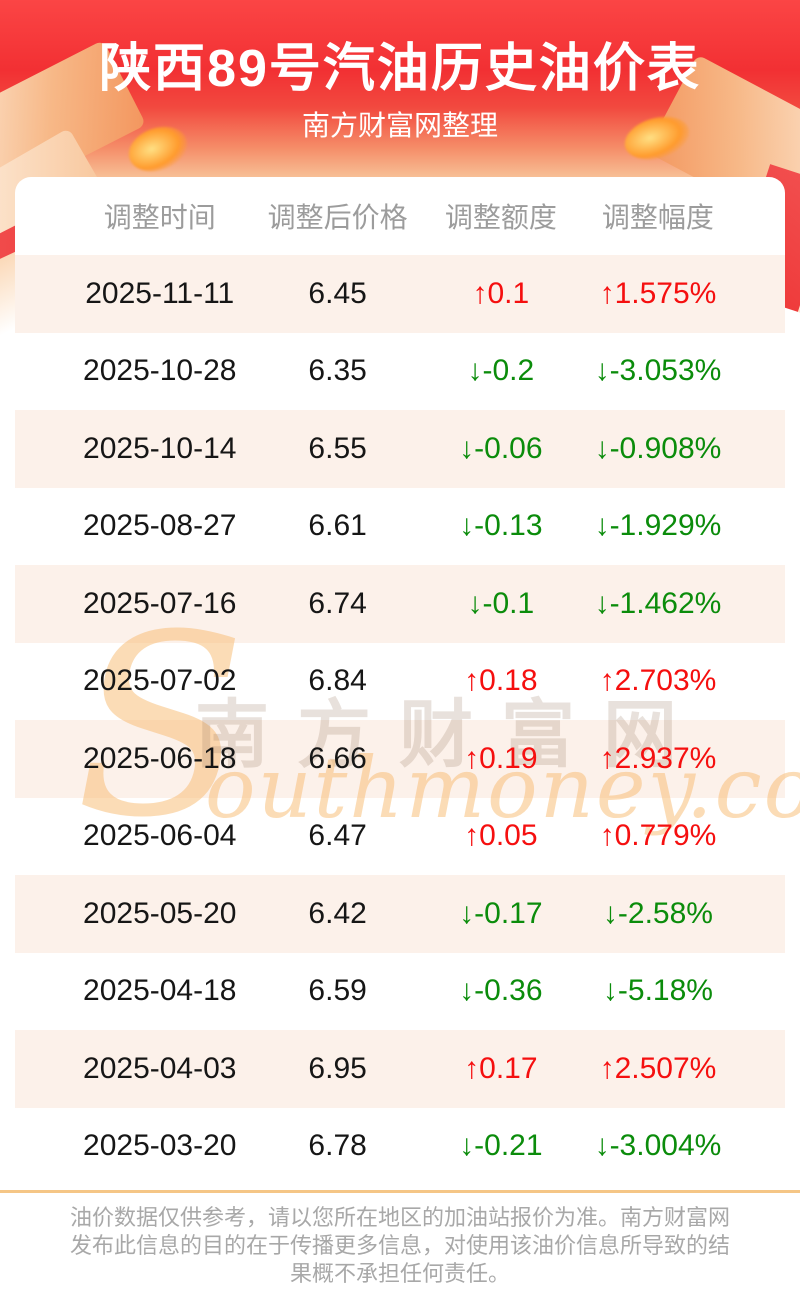 The height and width of the screenshot is (1290, 800). What do you see at coordinates (337, 293) in the screenshot?
I see `cell-adjusted-price: 6.45` at bounding box center [337, 293].